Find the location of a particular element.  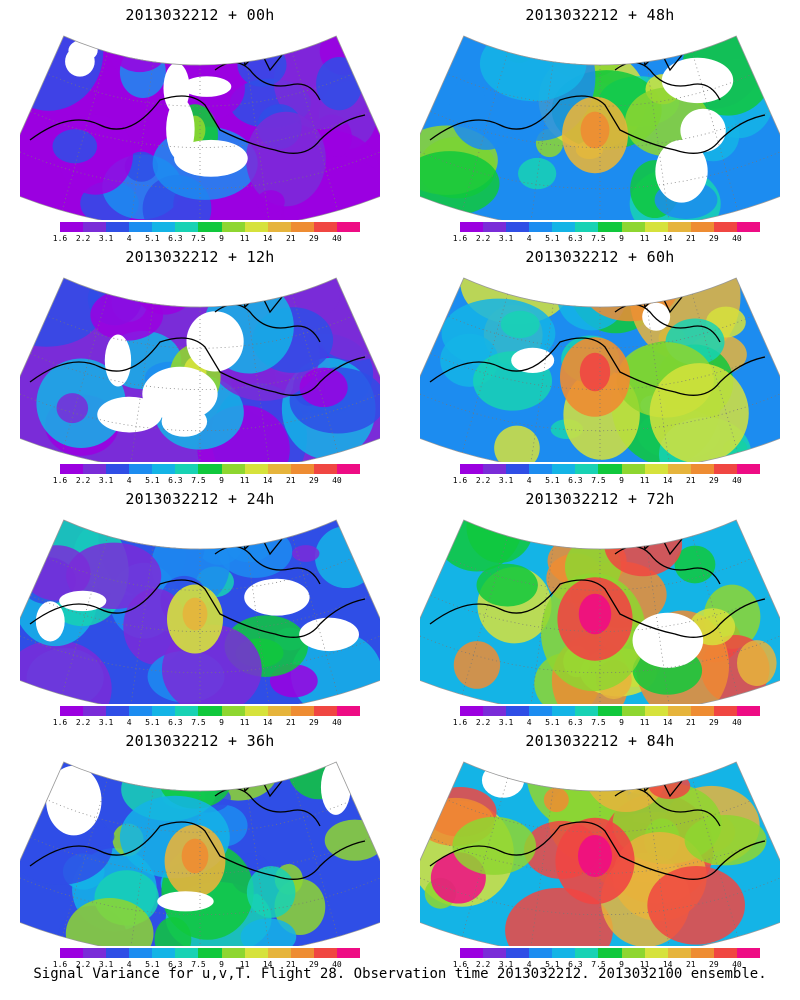

panel-title: 2013032212 + 84h is located at coordinates (600, 741).